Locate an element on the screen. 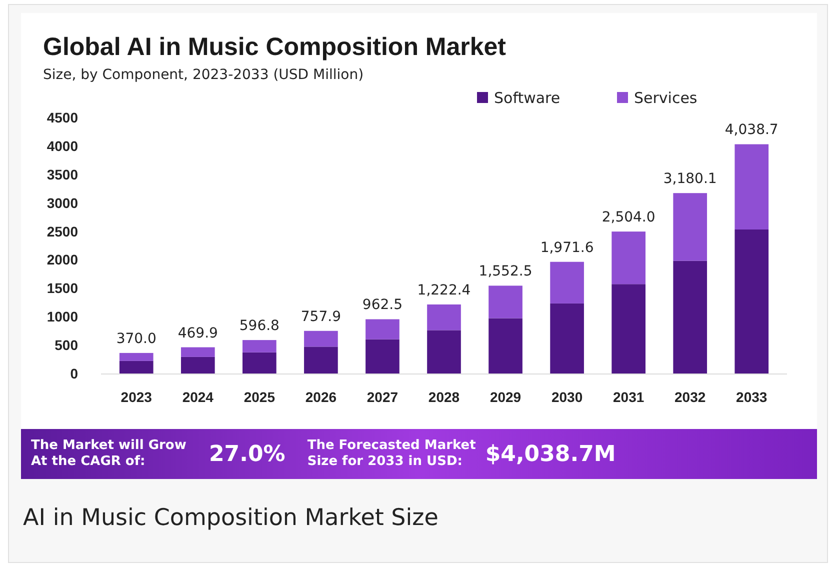 The width and height of the screenshot is (836, 569). y-tick-label: 1500 is located at coordinates (62, 288).